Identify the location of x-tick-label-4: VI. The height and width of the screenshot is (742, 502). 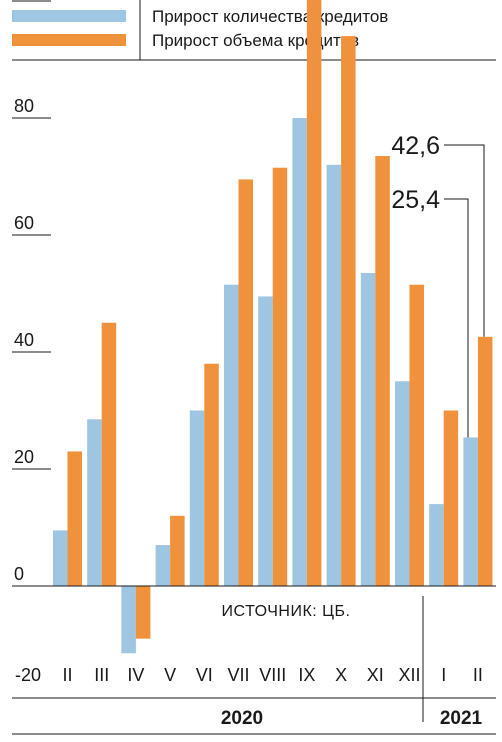
(204, 675).